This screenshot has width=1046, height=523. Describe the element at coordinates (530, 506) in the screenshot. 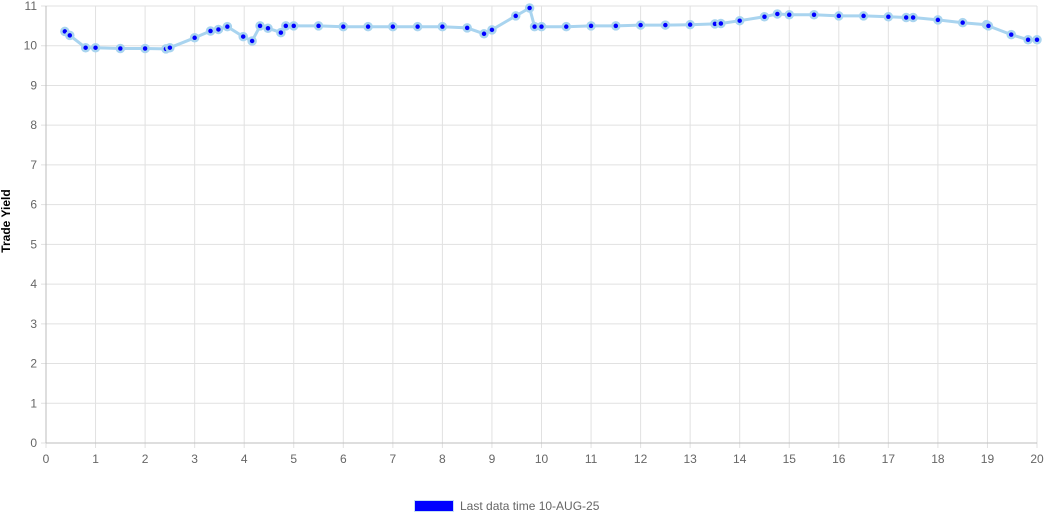

I see `legend-label: Last data time 10-AUG-25` at that location.